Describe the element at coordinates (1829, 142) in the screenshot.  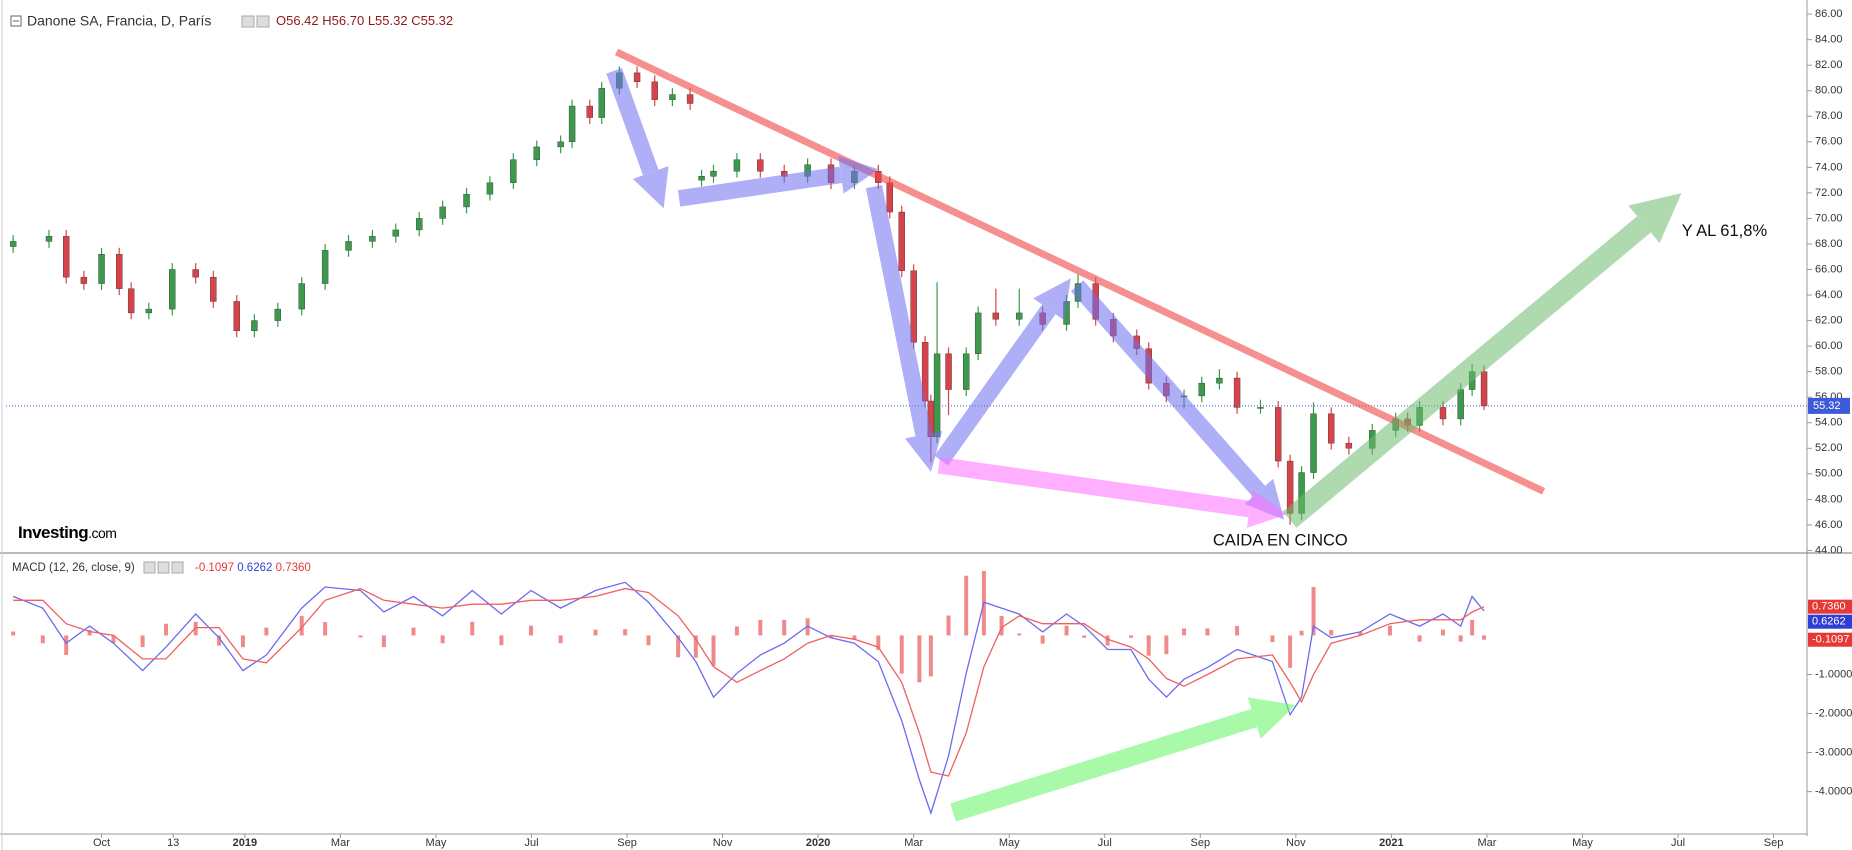
I see `y-tick-label: 76.00` at that location.